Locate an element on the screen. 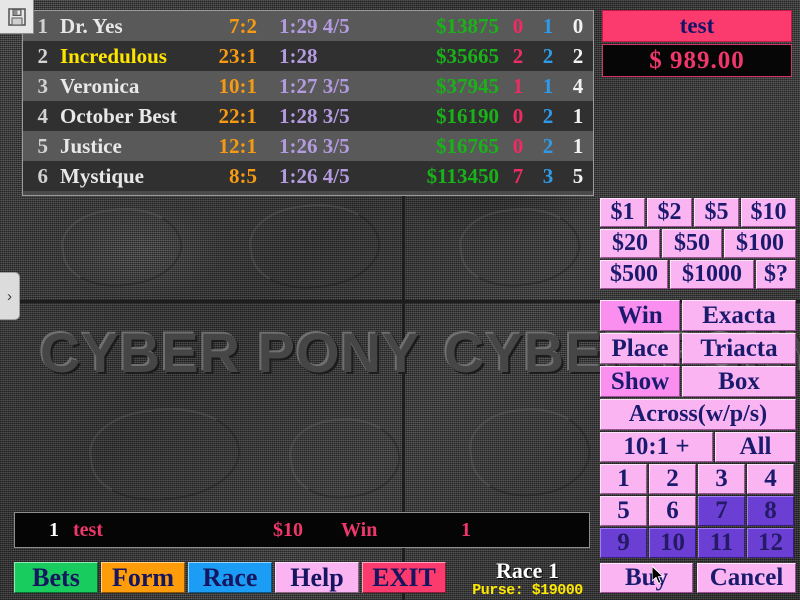 Image resolution: width=800 pixels, height=600 pixels. confirm-buttons: Buy Cancel is located at coordinates (698, 578).